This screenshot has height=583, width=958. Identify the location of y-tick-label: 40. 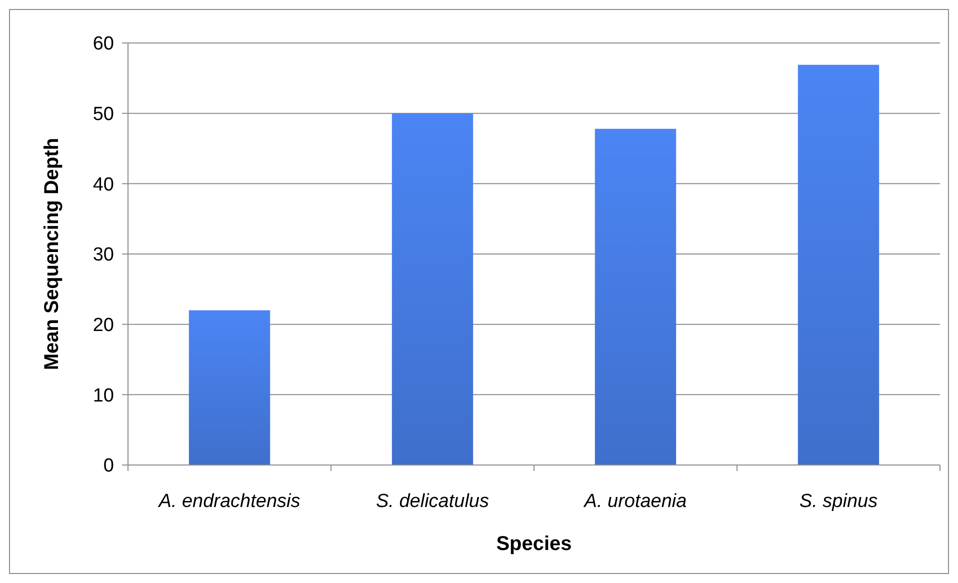
(103, 185).